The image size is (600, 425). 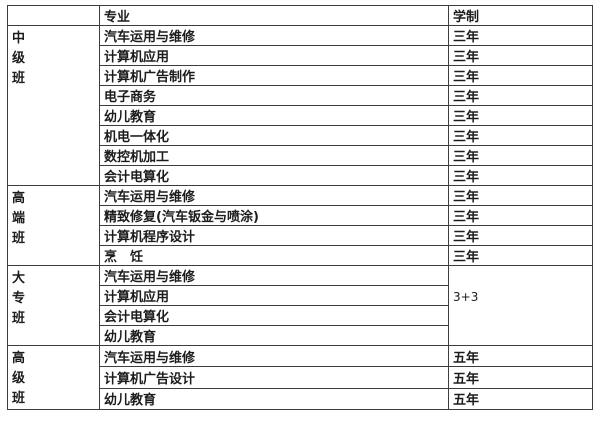 What do you see at coordinates (520, 305) in the screenshot?
I see `duration-cell-merged: 3+3` at bounding box center [520, 305].